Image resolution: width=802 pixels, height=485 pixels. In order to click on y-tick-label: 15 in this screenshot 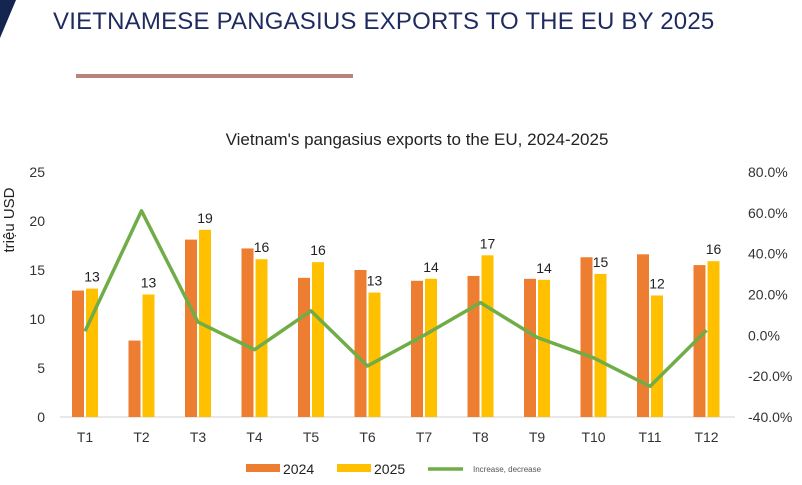, I will do `click(37, 270)`.